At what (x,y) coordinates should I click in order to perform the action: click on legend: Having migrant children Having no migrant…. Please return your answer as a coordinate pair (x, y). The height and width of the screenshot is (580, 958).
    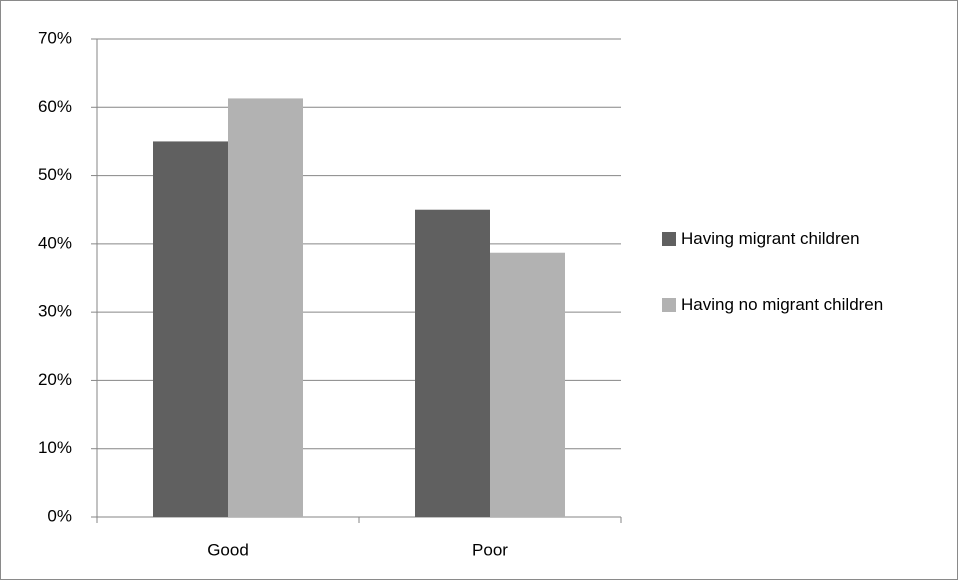
    Looking at the image, I should click on (782, 292).